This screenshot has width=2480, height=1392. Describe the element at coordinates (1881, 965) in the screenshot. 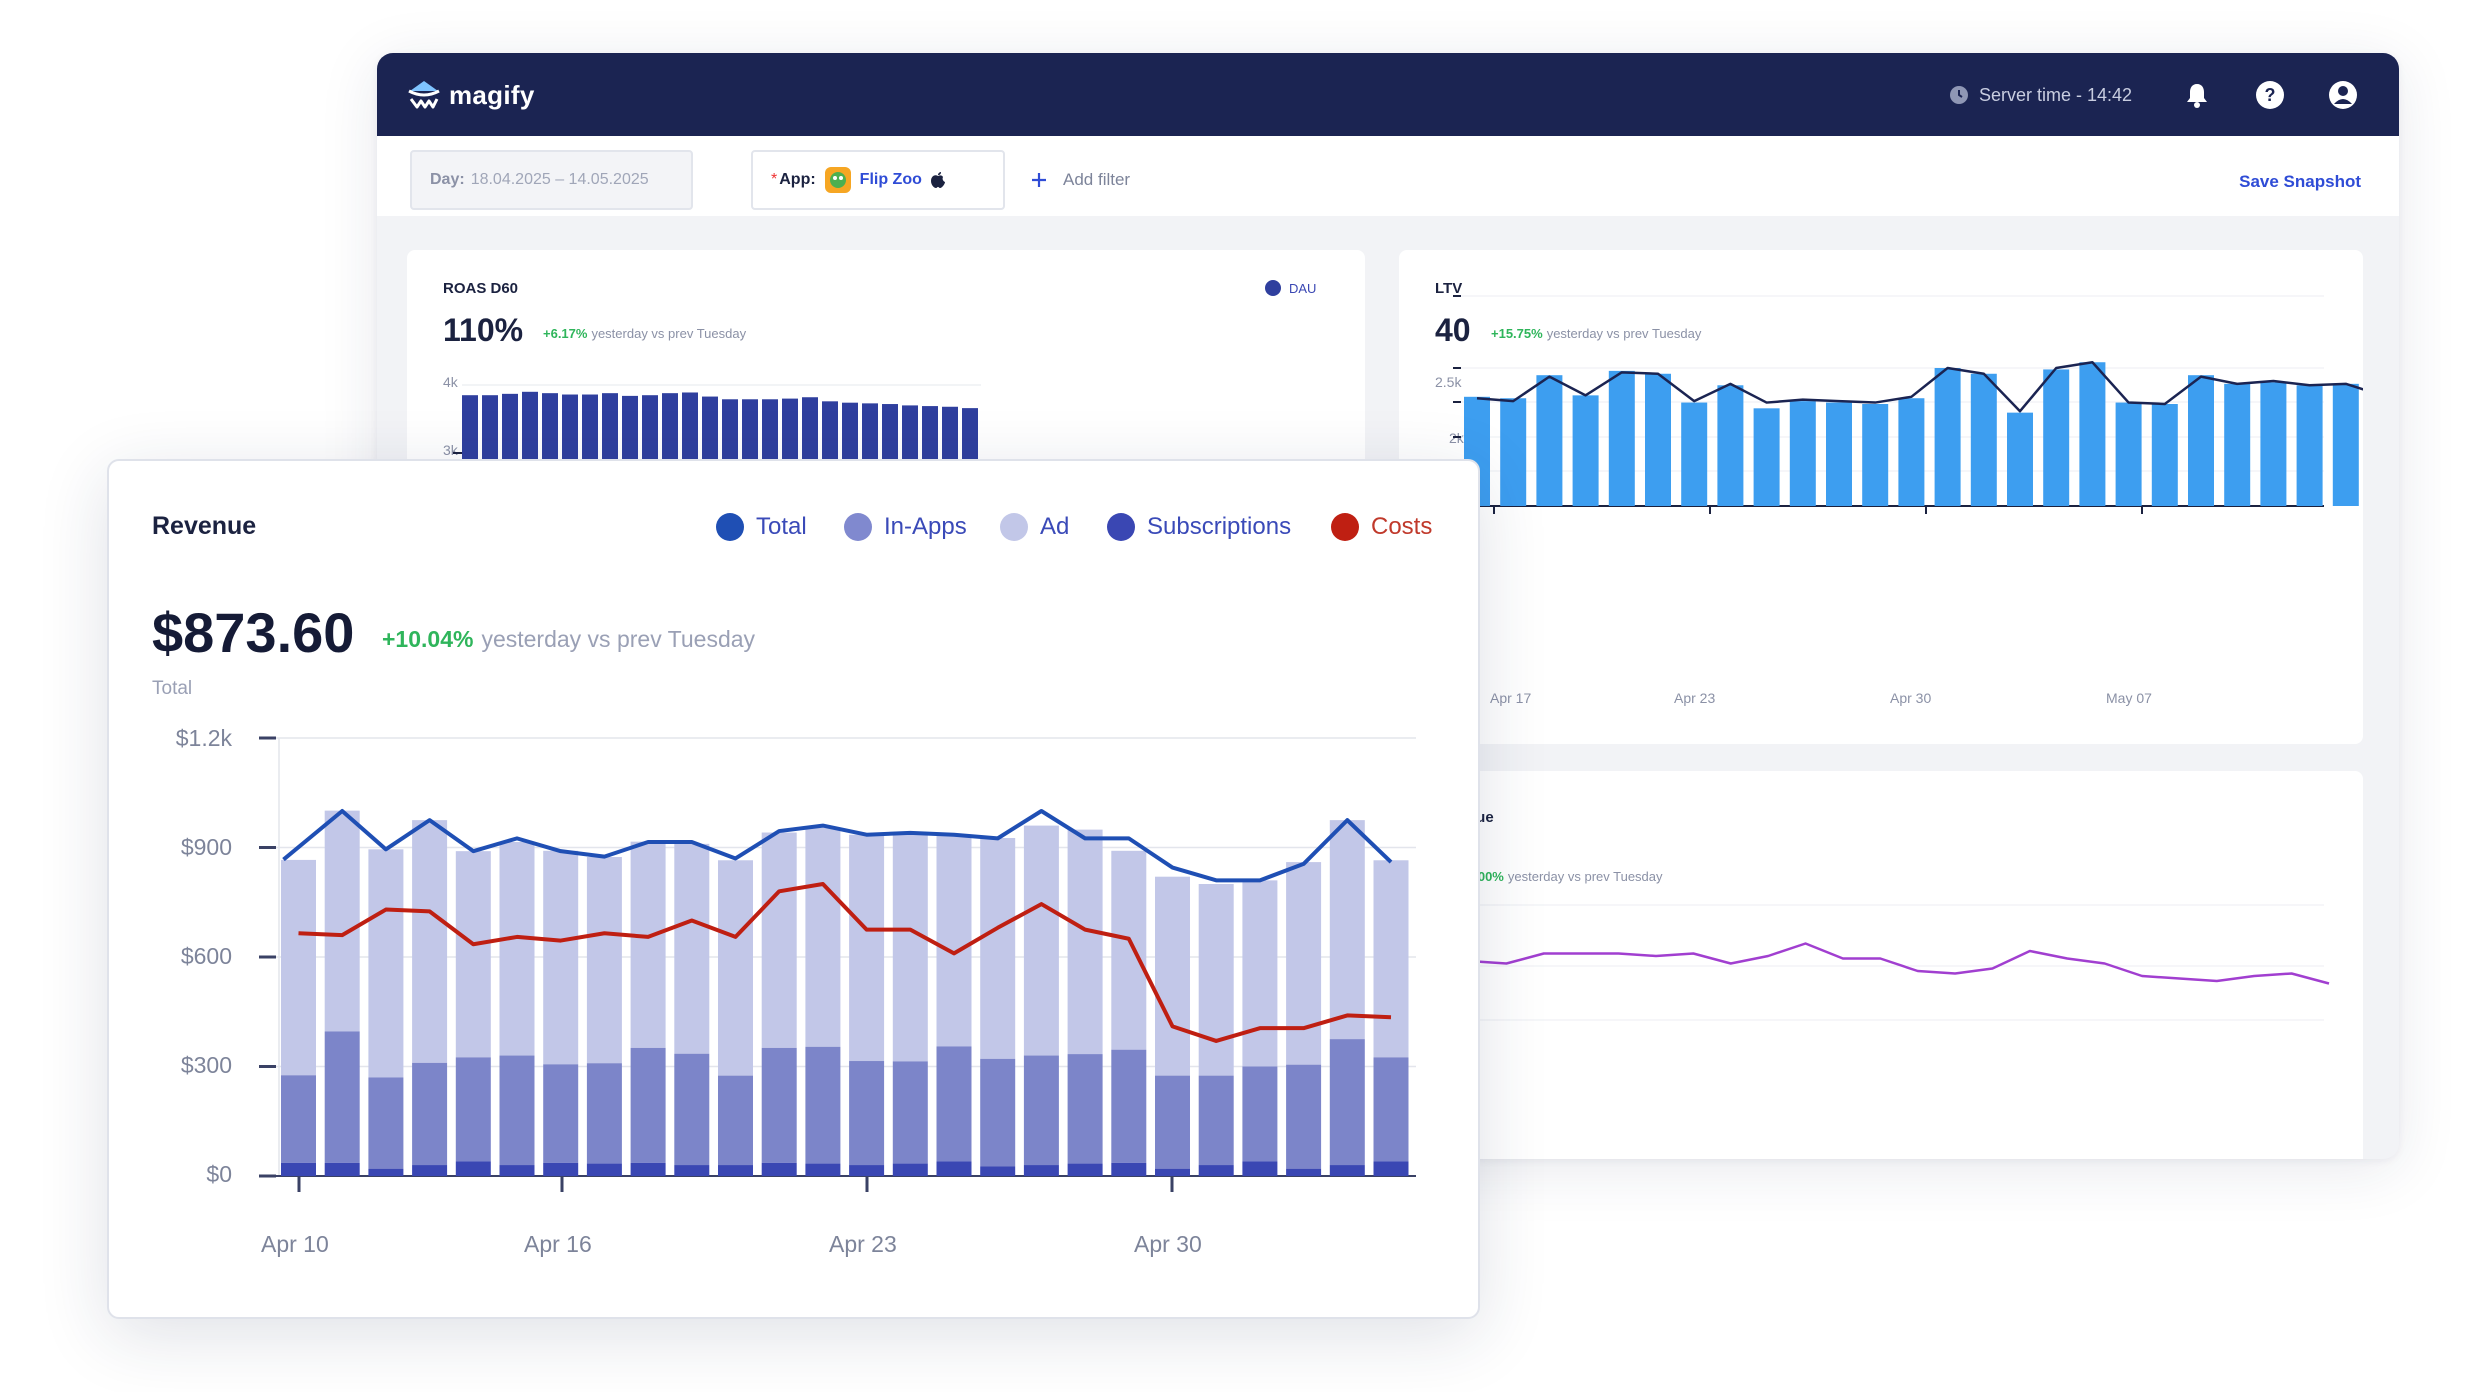

I see `revenue-trend-card: nue 0.00% yesterday vs prev Tuesday` at that location.